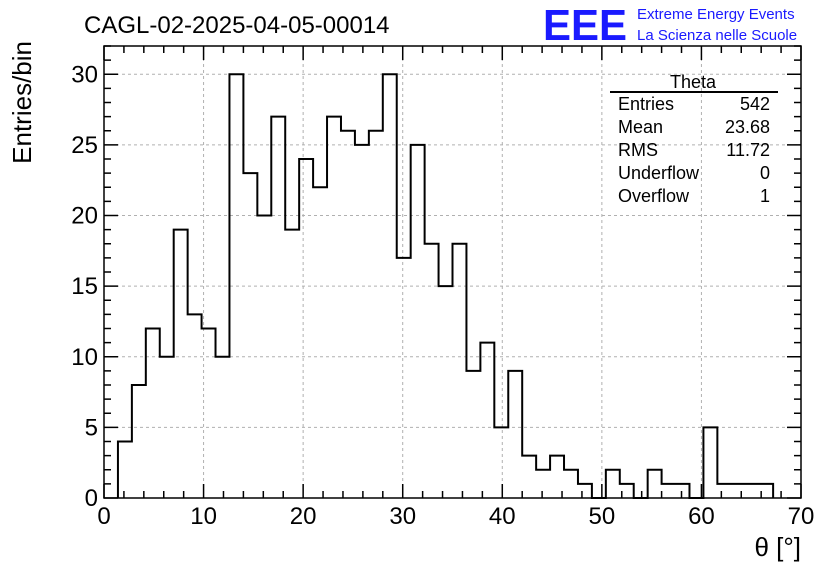 Image resolution: width=836 pixels, height=572 pixels. I want to click on x-tick-label: 10, so click(203, 516).